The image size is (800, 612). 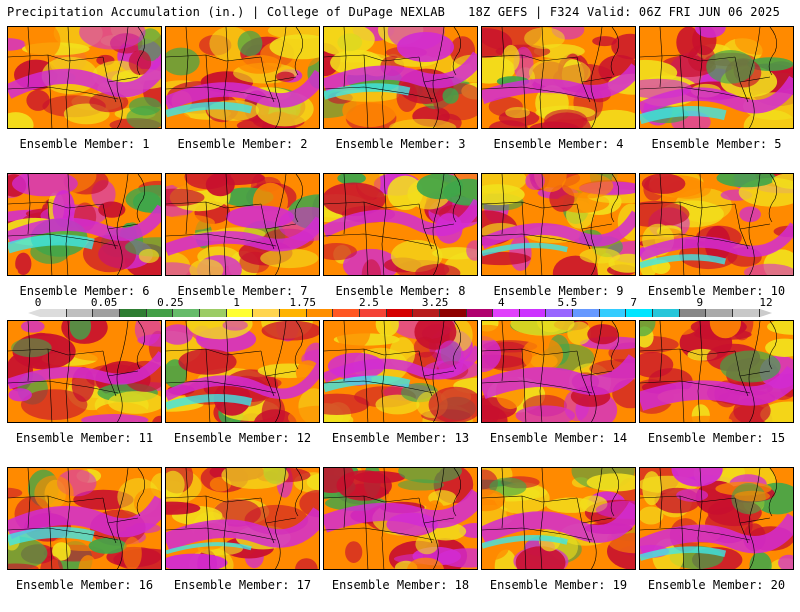 I want to click on ensemble-member-panel: Ensemble Member: 9, so click(x=558, y=245).